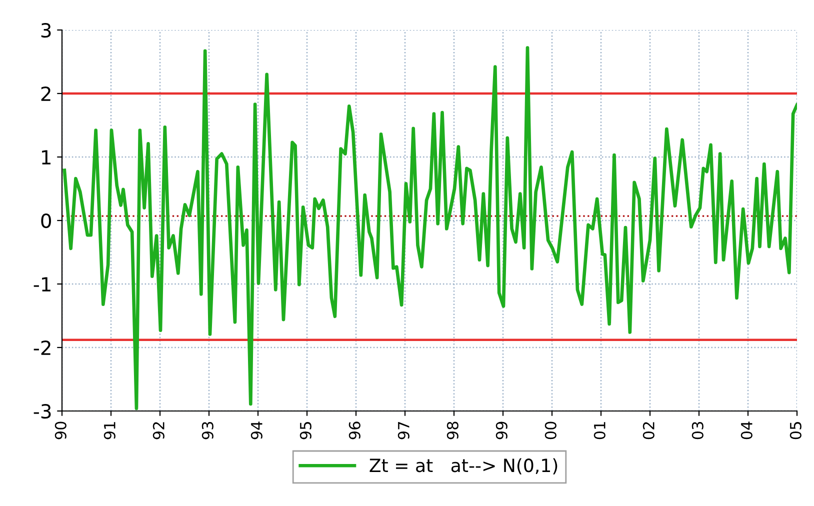 The width and height of the screenshot is (814, 506). Describe the element at coordinates (600, 431) in the screenshot. I see `x-tick-label: 01` at that location.